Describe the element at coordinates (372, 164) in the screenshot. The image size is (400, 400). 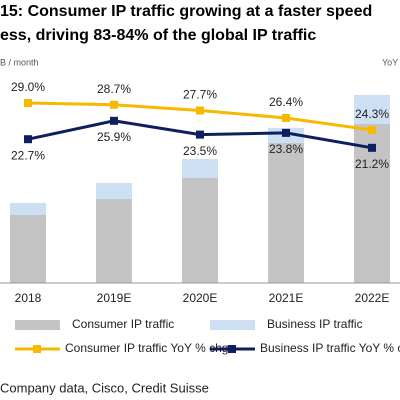
I see `data-label: 21.2%` at that location.